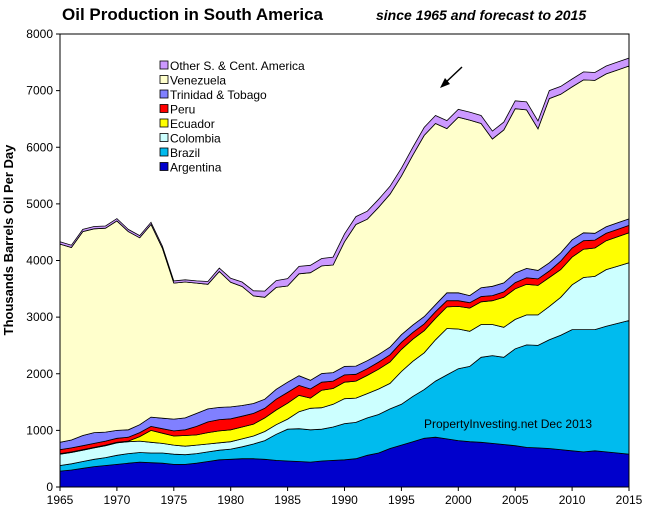 The image size is (651, 520). What do you see at coordinates (39, 374) in the screenshot?
I see `y-tick-label: 2000` at bounding box center [39, 374].